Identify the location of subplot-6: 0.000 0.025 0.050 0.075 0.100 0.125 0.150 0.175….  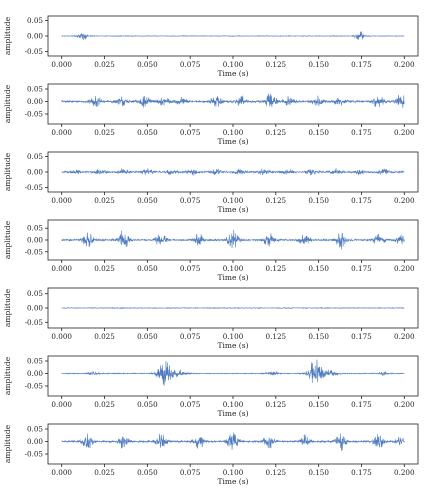
(211, 386).